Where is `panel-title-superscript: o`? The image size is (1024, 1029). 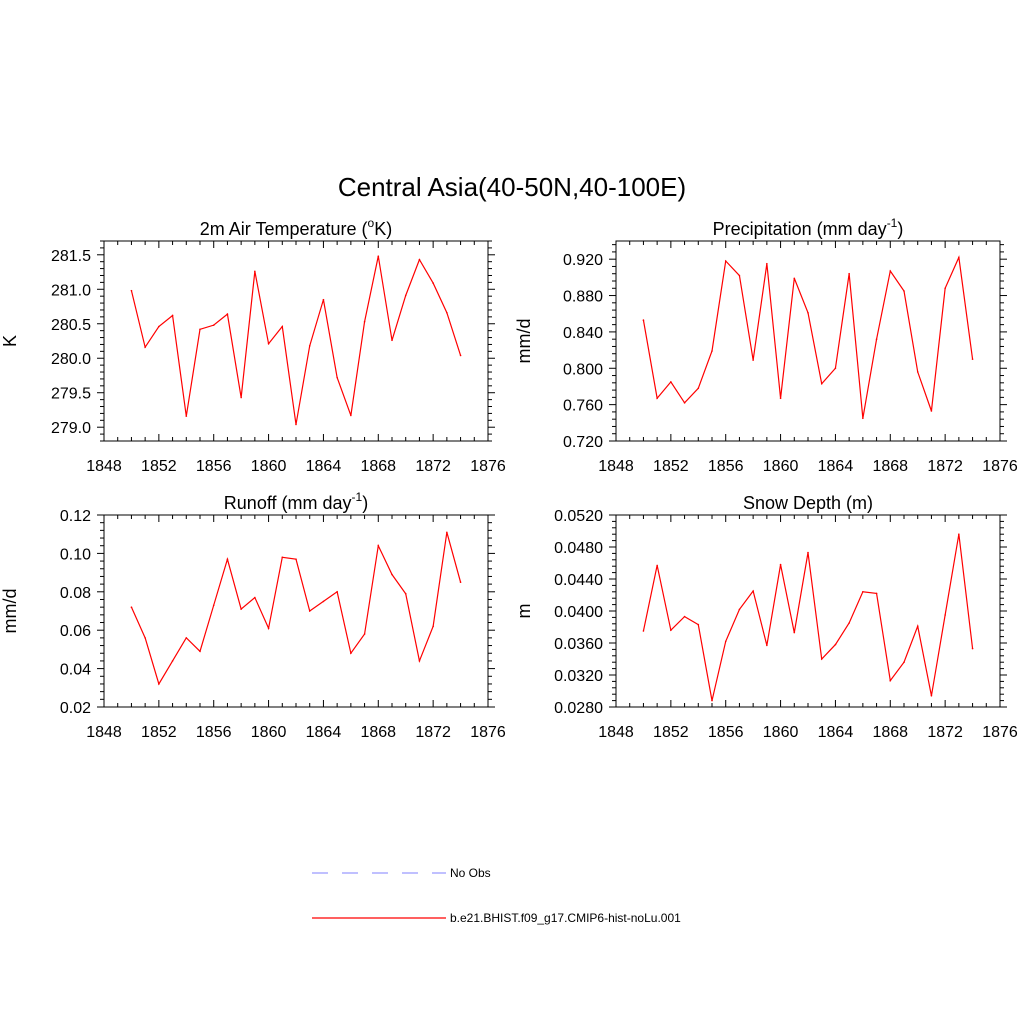
panel-title-superscript: o is located at coordinates (371, 223).